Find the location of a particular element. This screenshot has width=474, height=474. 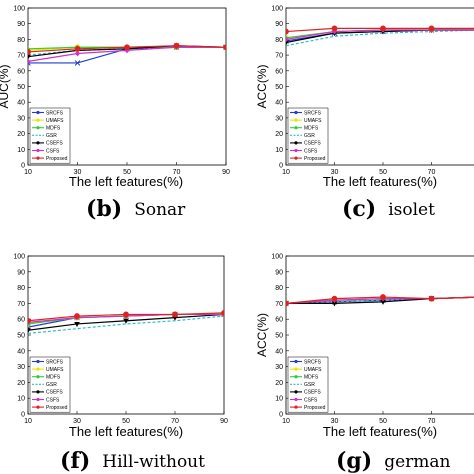

x-tick-label: 90 is located at coordinates (226, 172).